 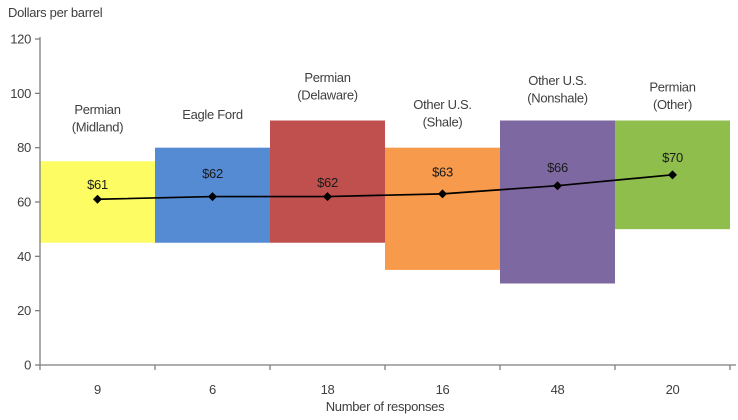 I want to click on category-label: (Other), so click(x=672, y=104).